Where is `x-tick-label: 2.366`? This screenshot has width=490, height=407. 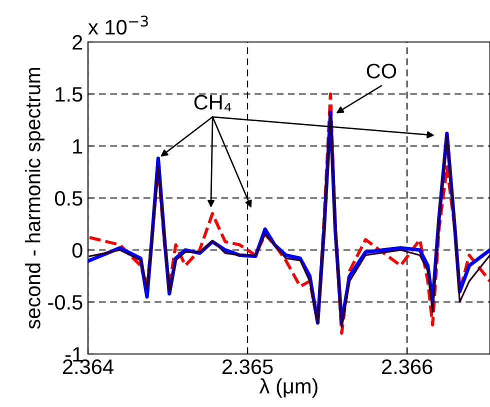 x-tick-label: 2.366 is located at coordinates (407, 366).